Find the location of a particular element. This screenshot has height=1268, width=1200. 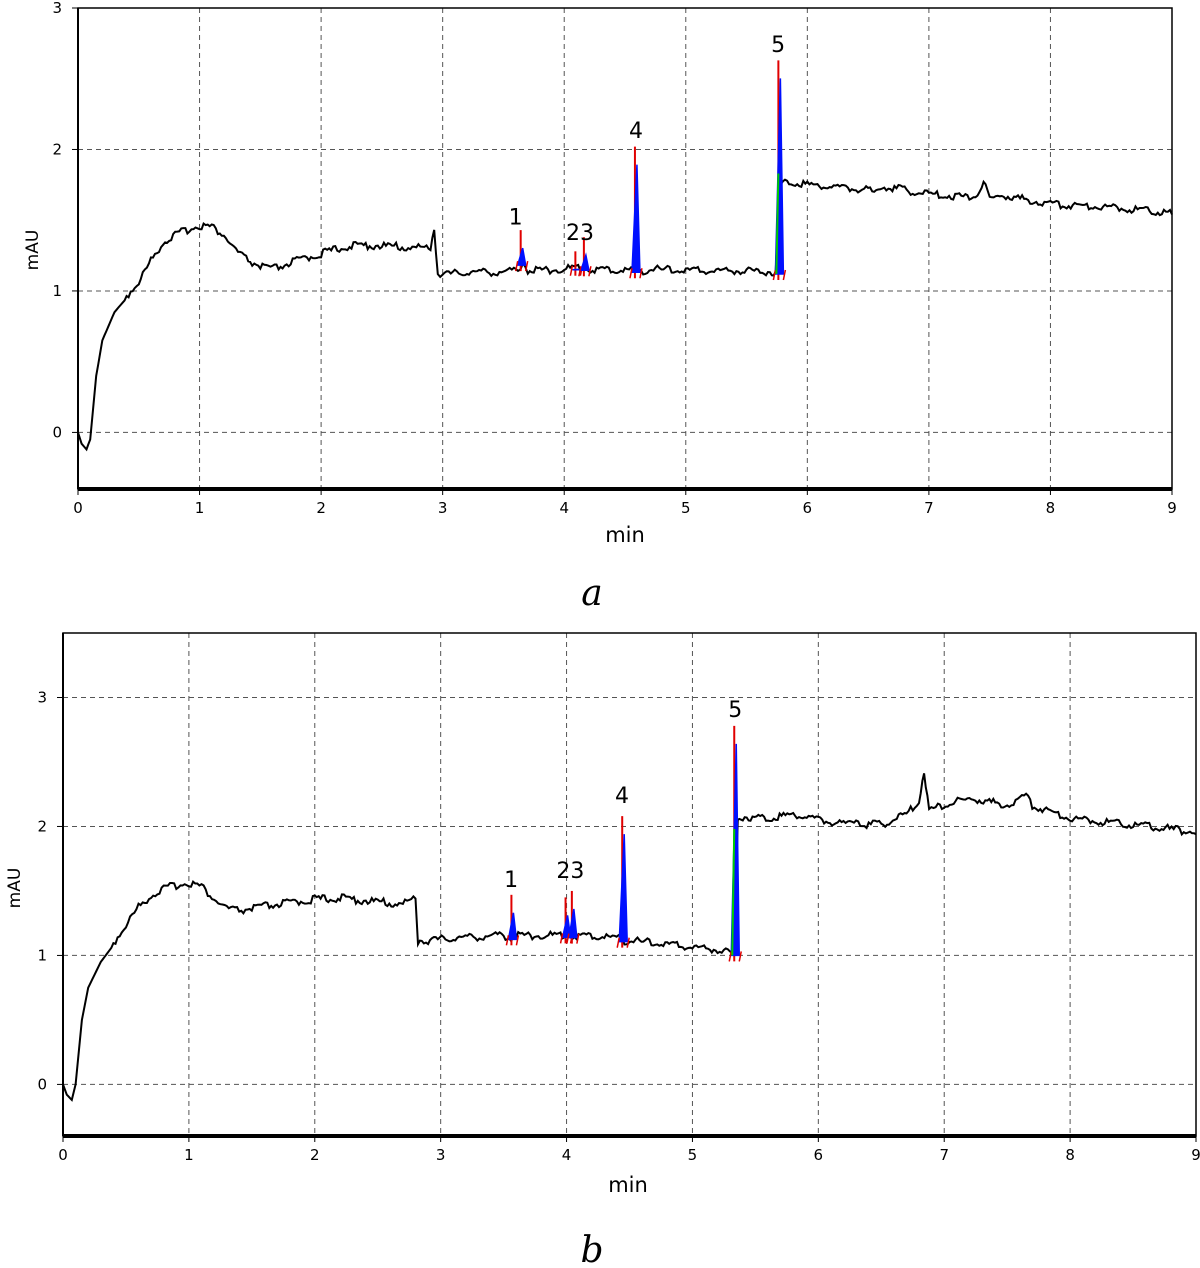

panel-caption-a: a is located at coordinates (591, 593).